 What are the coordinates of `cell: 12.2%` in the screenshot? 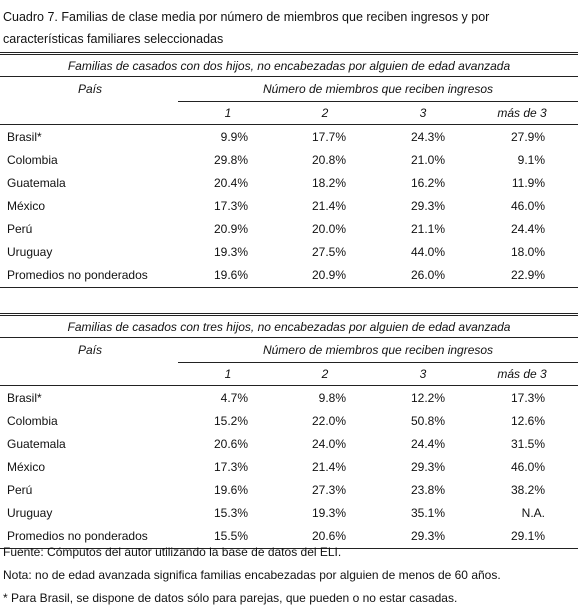 It's located at (427, 398).